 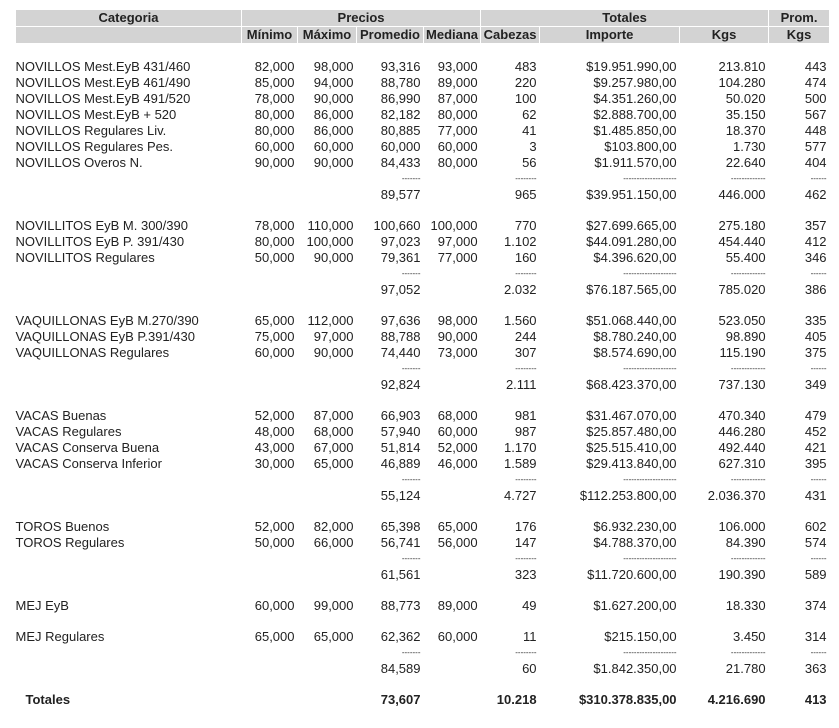 I want to click on minimo-cell: 52,000, so click(x=274, y=526).